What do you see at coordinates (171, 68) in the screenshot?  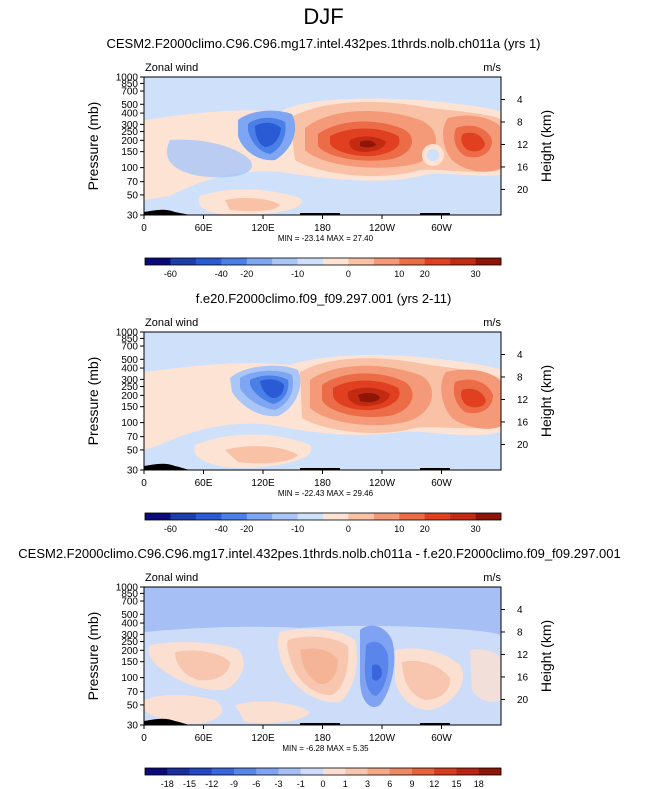 I see `panel-1-field-label: Zonal wind` at bounding box center [171, 68].